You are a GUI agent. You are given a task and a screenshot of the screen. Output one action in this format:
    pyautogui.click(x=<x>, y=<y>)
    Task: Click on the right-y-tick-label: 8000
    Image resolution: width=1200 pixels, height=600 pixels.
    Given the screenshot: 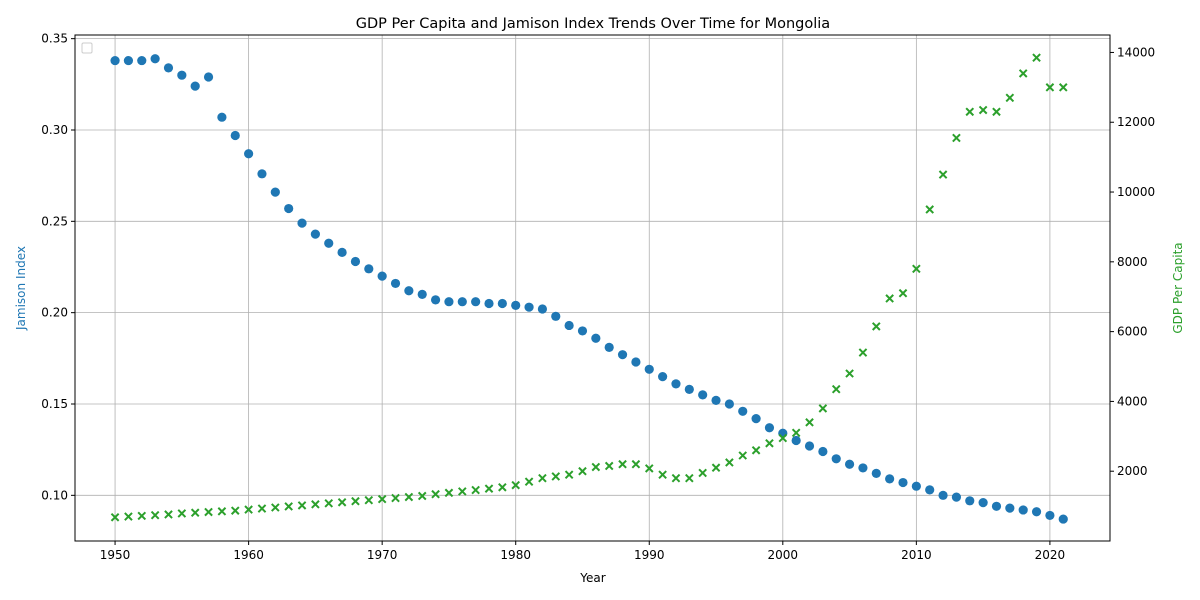 What is the action you would take?
    pyautogui.click(x=1132, y=262)
    